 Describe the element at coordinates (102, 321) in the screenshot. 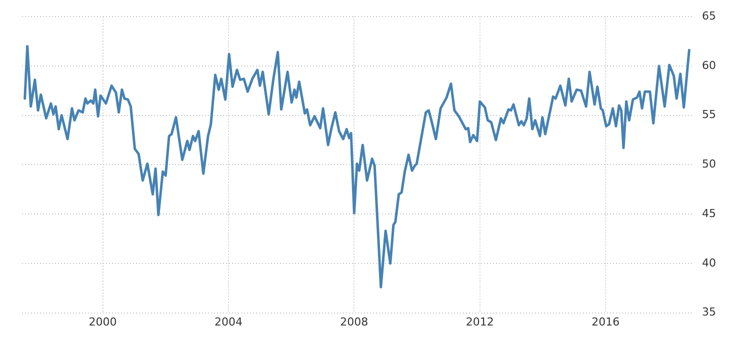

I see `x-tick-label: 2000` at that location.